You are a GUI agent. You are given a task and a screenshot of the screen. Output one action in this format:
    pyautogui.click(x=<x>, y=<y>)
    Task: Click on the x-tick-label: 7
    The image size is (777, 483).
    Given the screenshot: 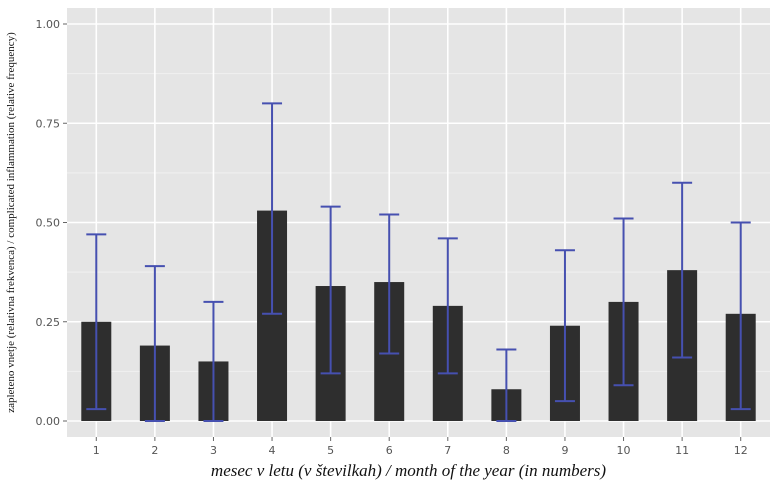 What is the action you would take?
    pyautogui.click(x=447, y=450)
    